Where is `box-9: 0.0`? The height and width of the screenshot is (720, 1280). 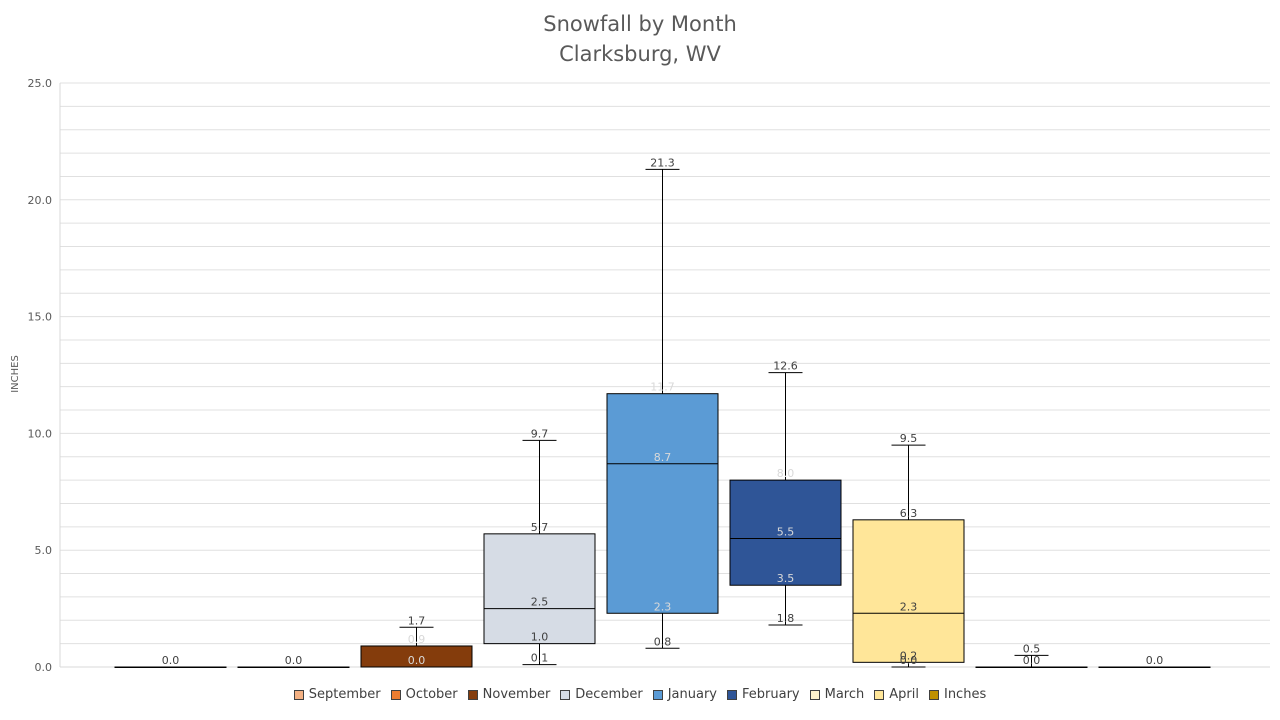
box-9: 0.0 is located at coordinates (1154, 661).